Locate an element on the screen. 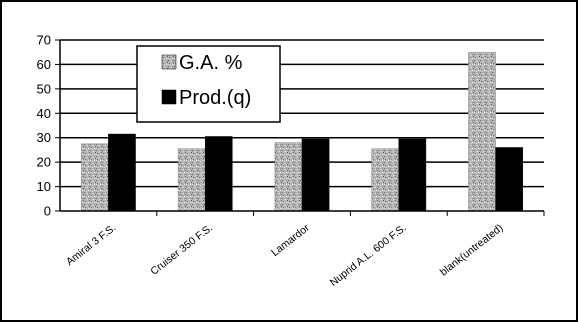 The image size is (578, 322). y-tick-label: 60 is located at coordinates (44, 64).